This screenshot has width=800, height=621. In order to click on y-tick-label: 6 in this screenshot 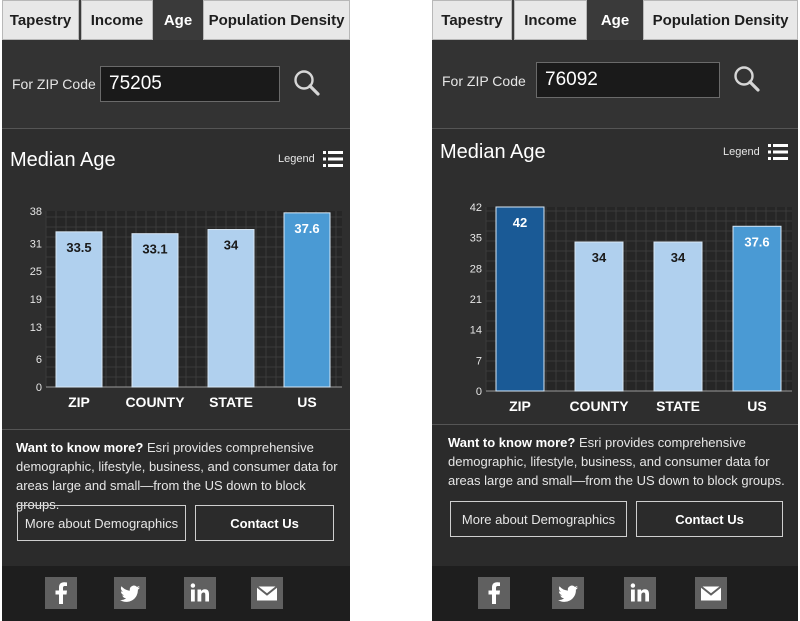, I will do `click(39, 360)`.